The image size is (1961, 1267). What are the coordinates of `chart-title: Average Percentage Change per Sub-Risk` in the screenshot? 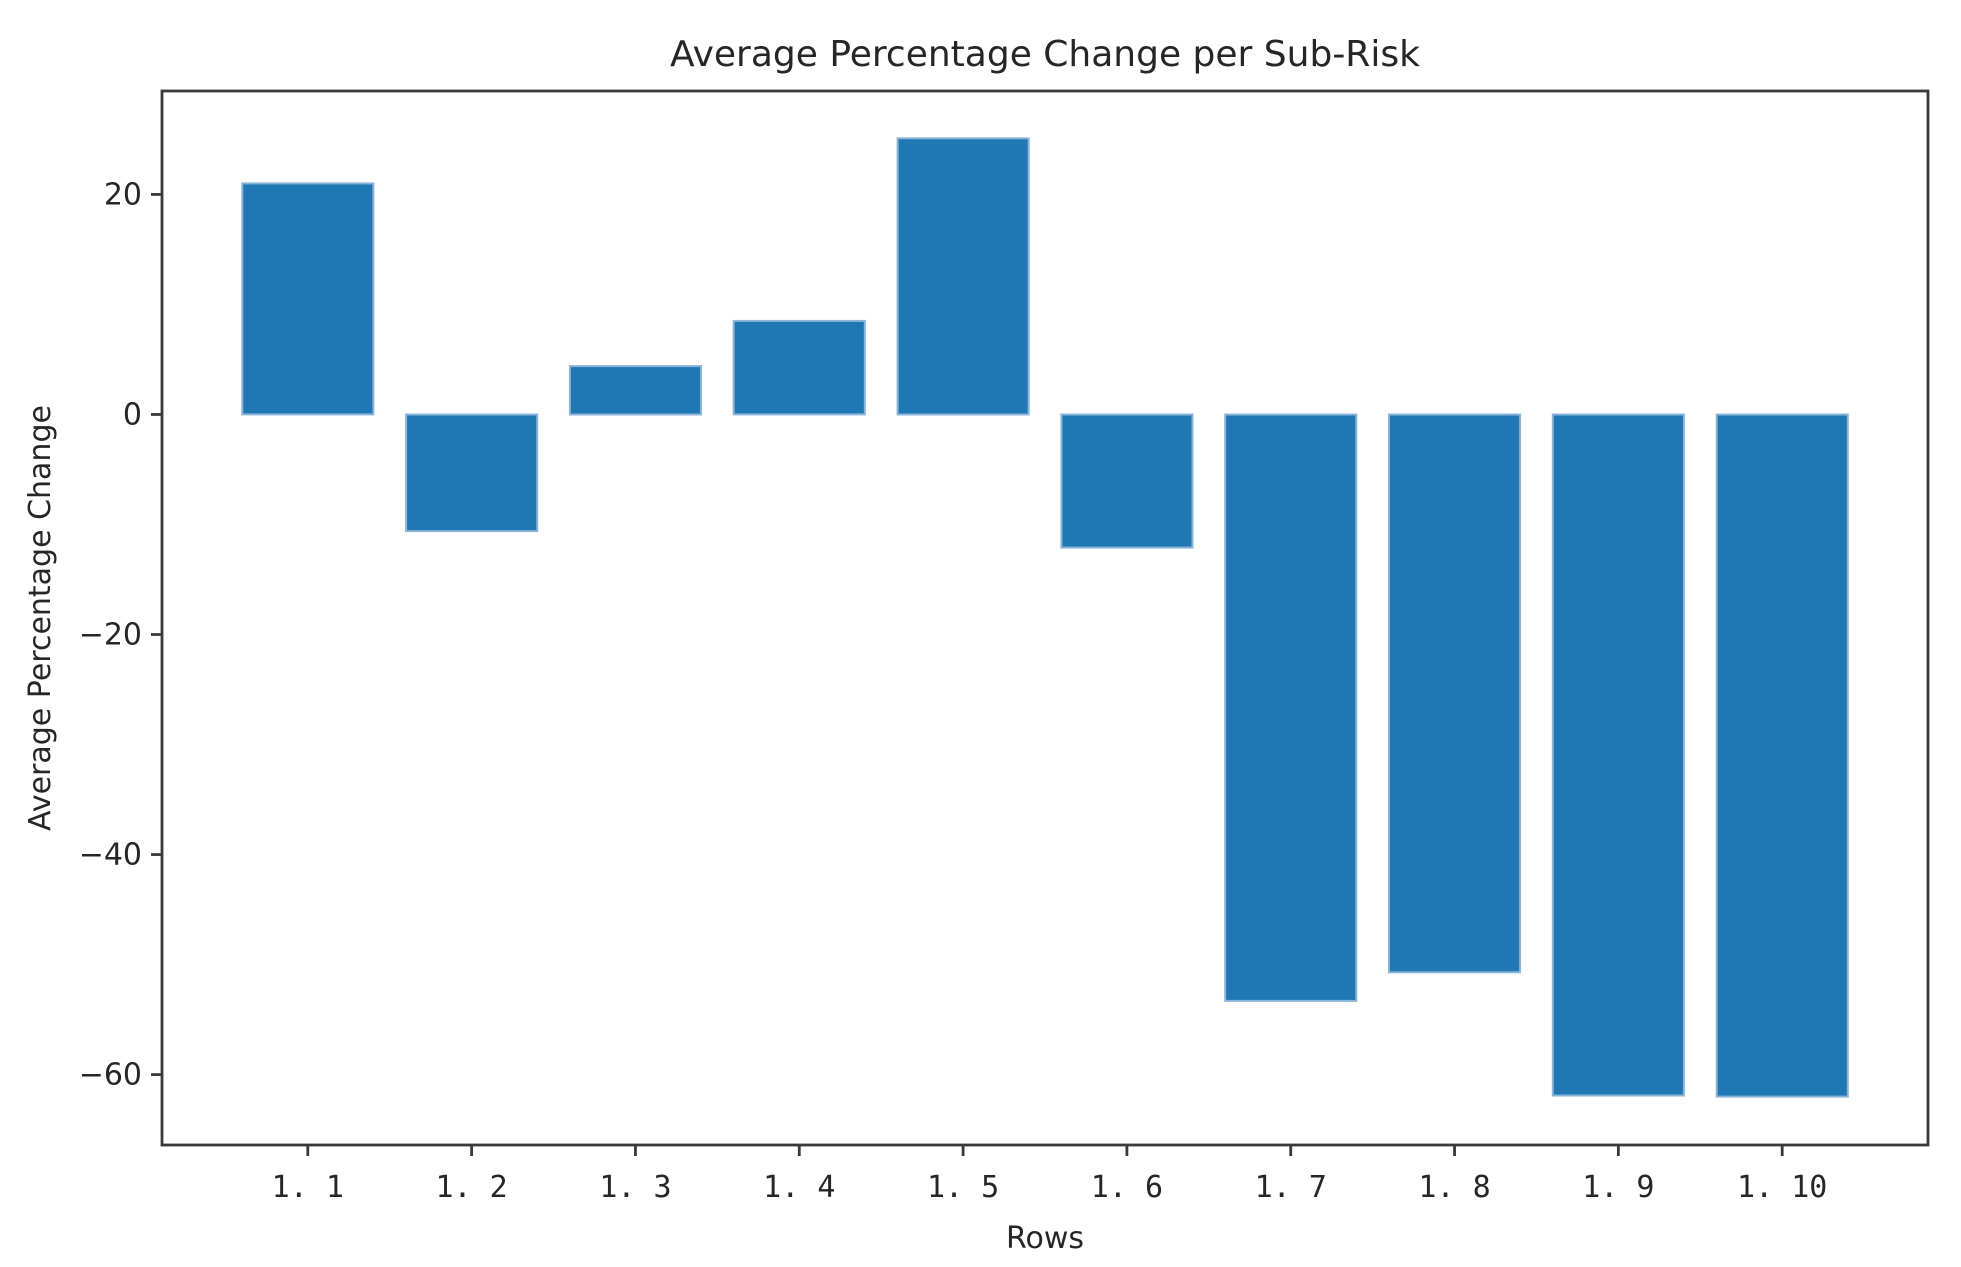 It's located at (1045, 54).